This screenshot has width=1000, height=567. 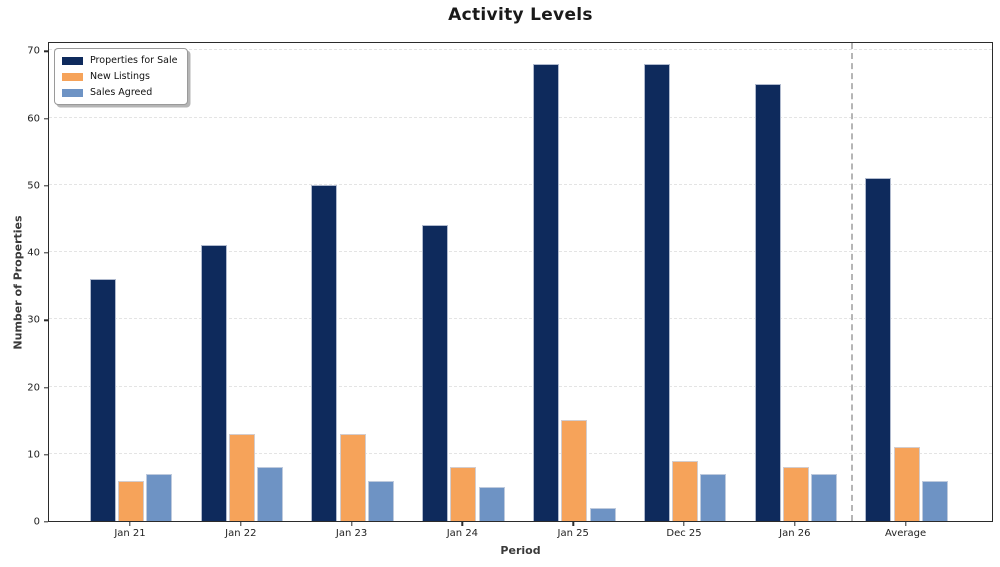 What do you see at coordinates (159, 497) in the screenshot?
I see `bar-jan-21-sales-agreed` at bounding box center [159, 497].